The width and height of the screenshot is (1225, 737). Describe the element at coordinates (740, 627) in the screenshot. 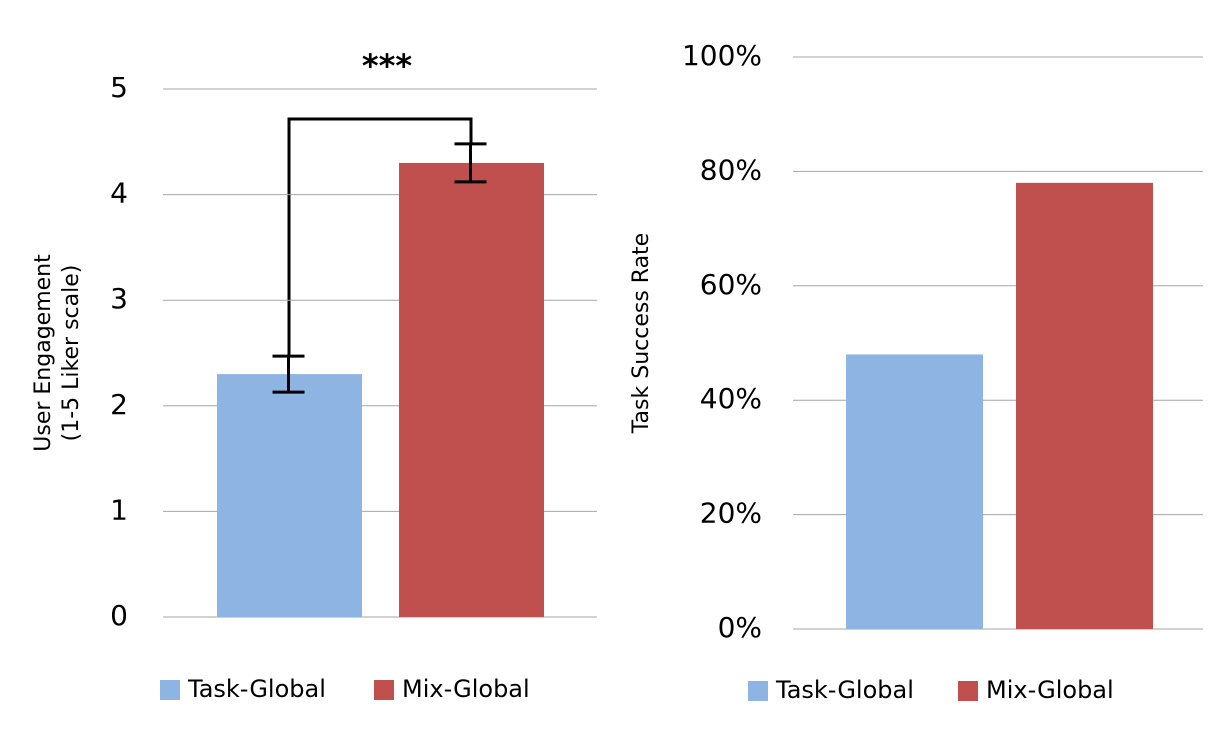

I see `y-tick-label: 0%` at that location.